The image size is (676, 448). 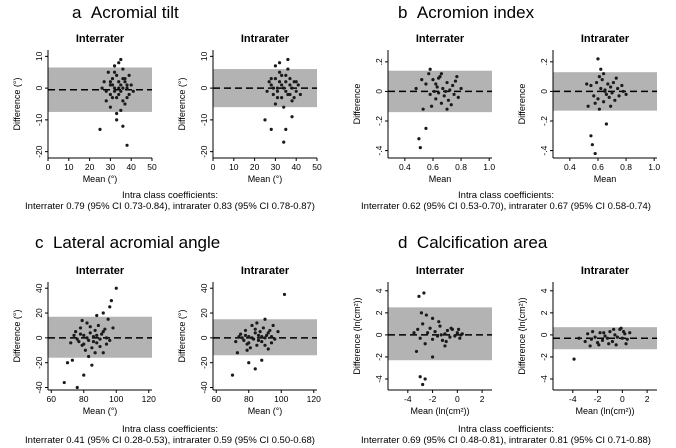 What do you see at coordinates (461, 167) in the screenshot?
I see `x-tick-label: 0.8` at bounding box center [461, 167].